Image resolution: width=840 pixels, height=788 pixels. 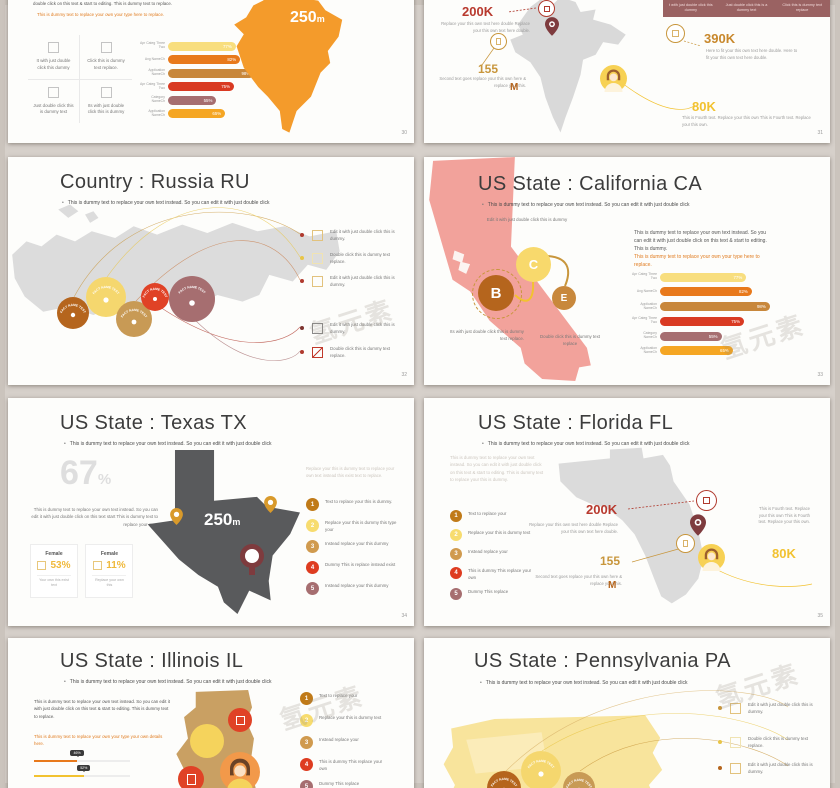 I want to click on numbered-item: 5 Instead replace your this dummy, so click(x=351, y=588).